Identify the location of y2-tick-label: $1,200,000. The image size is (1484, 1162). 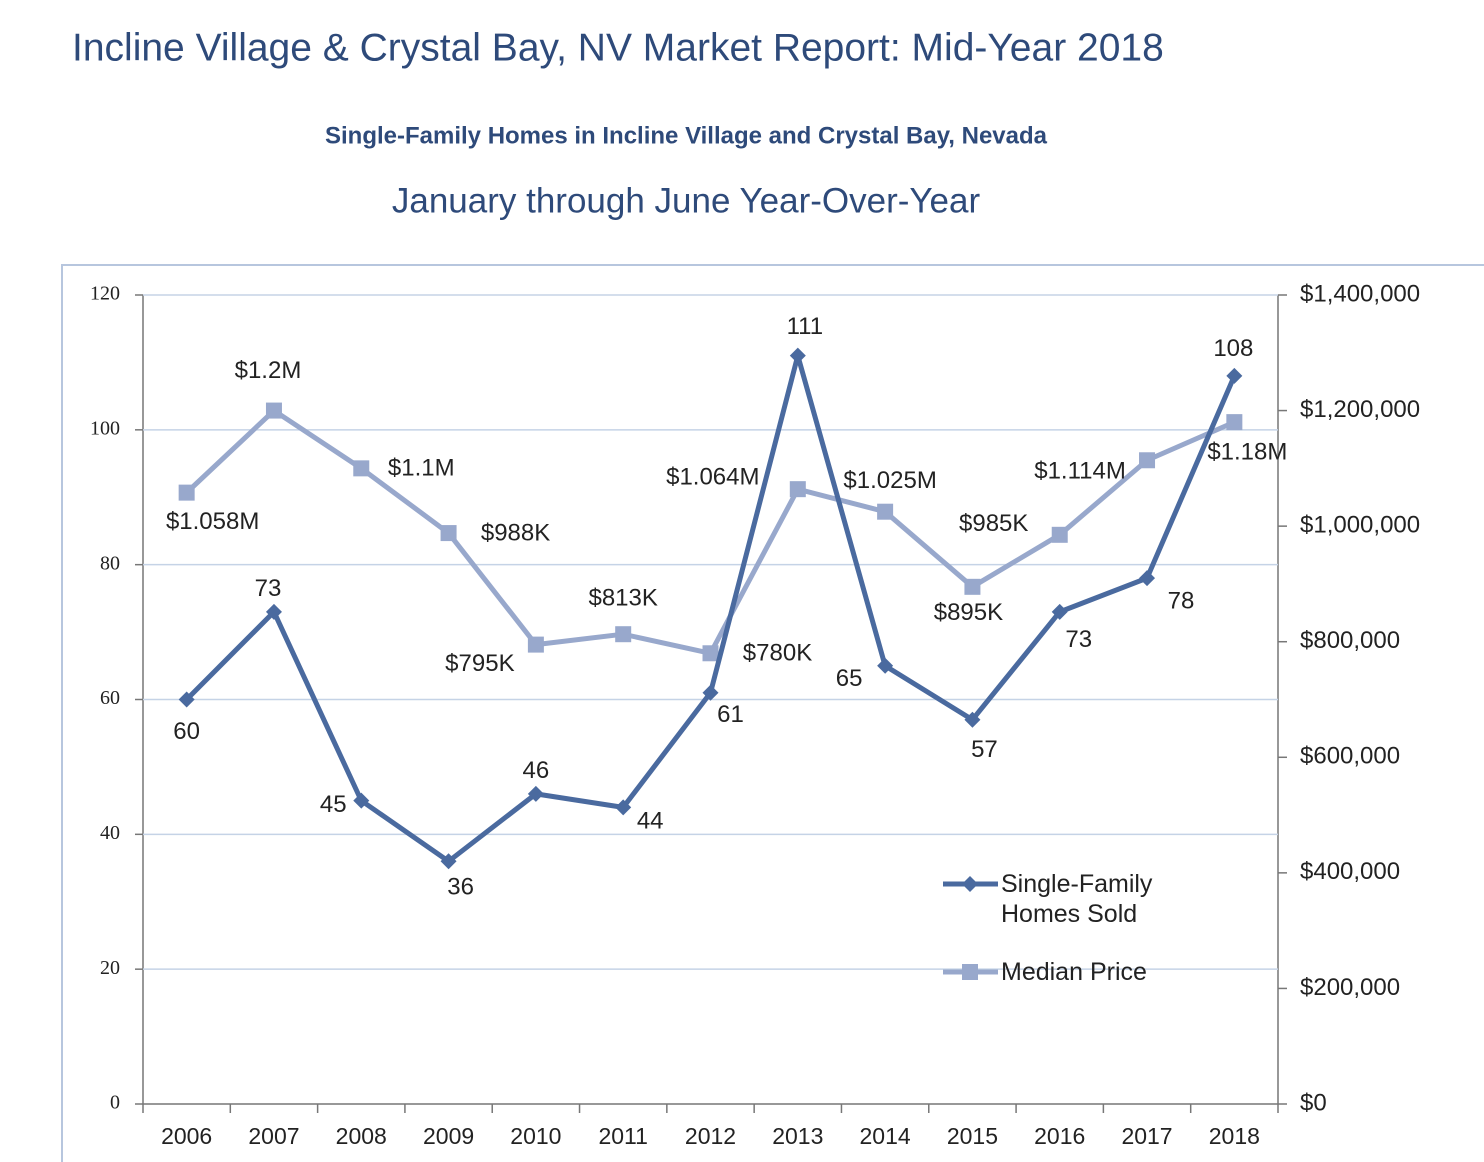
(1360, 409).